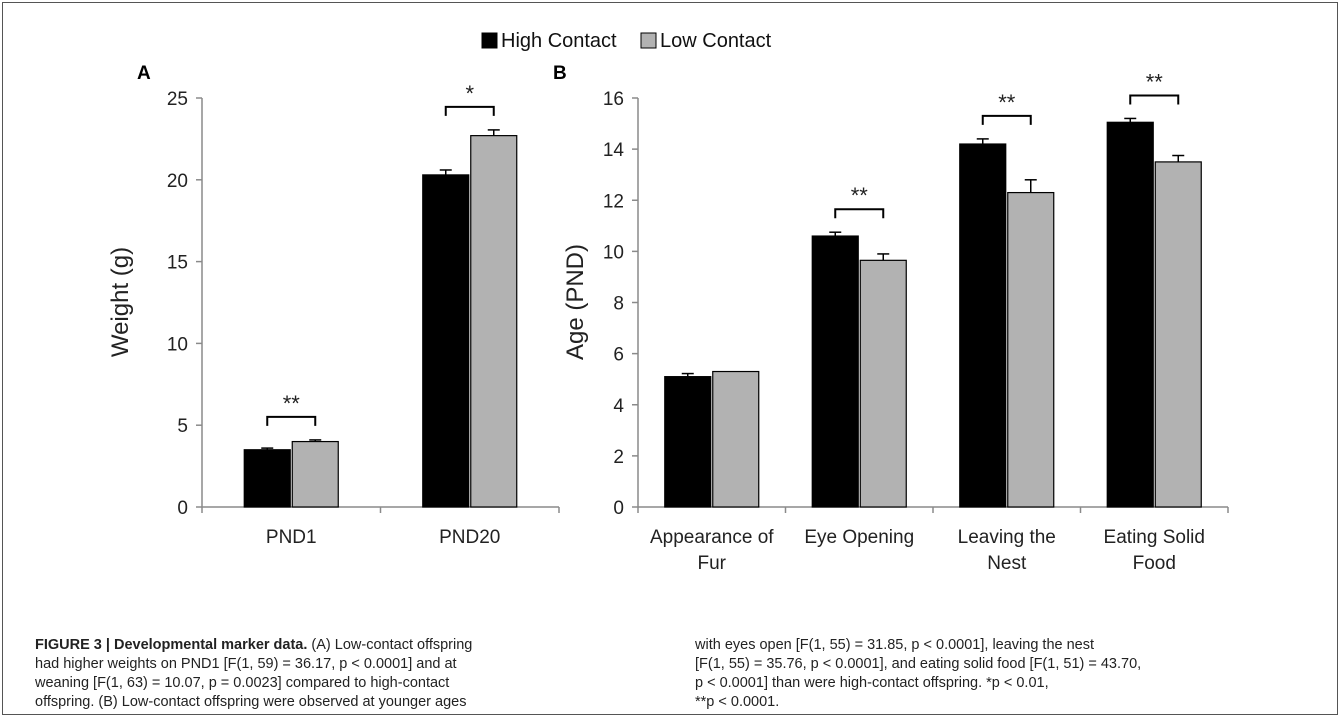 Image resolution: width=1342 pixels, height=719 pixels. I want to click on x-category-label: Eating Solid Food, so click(1154, 550).